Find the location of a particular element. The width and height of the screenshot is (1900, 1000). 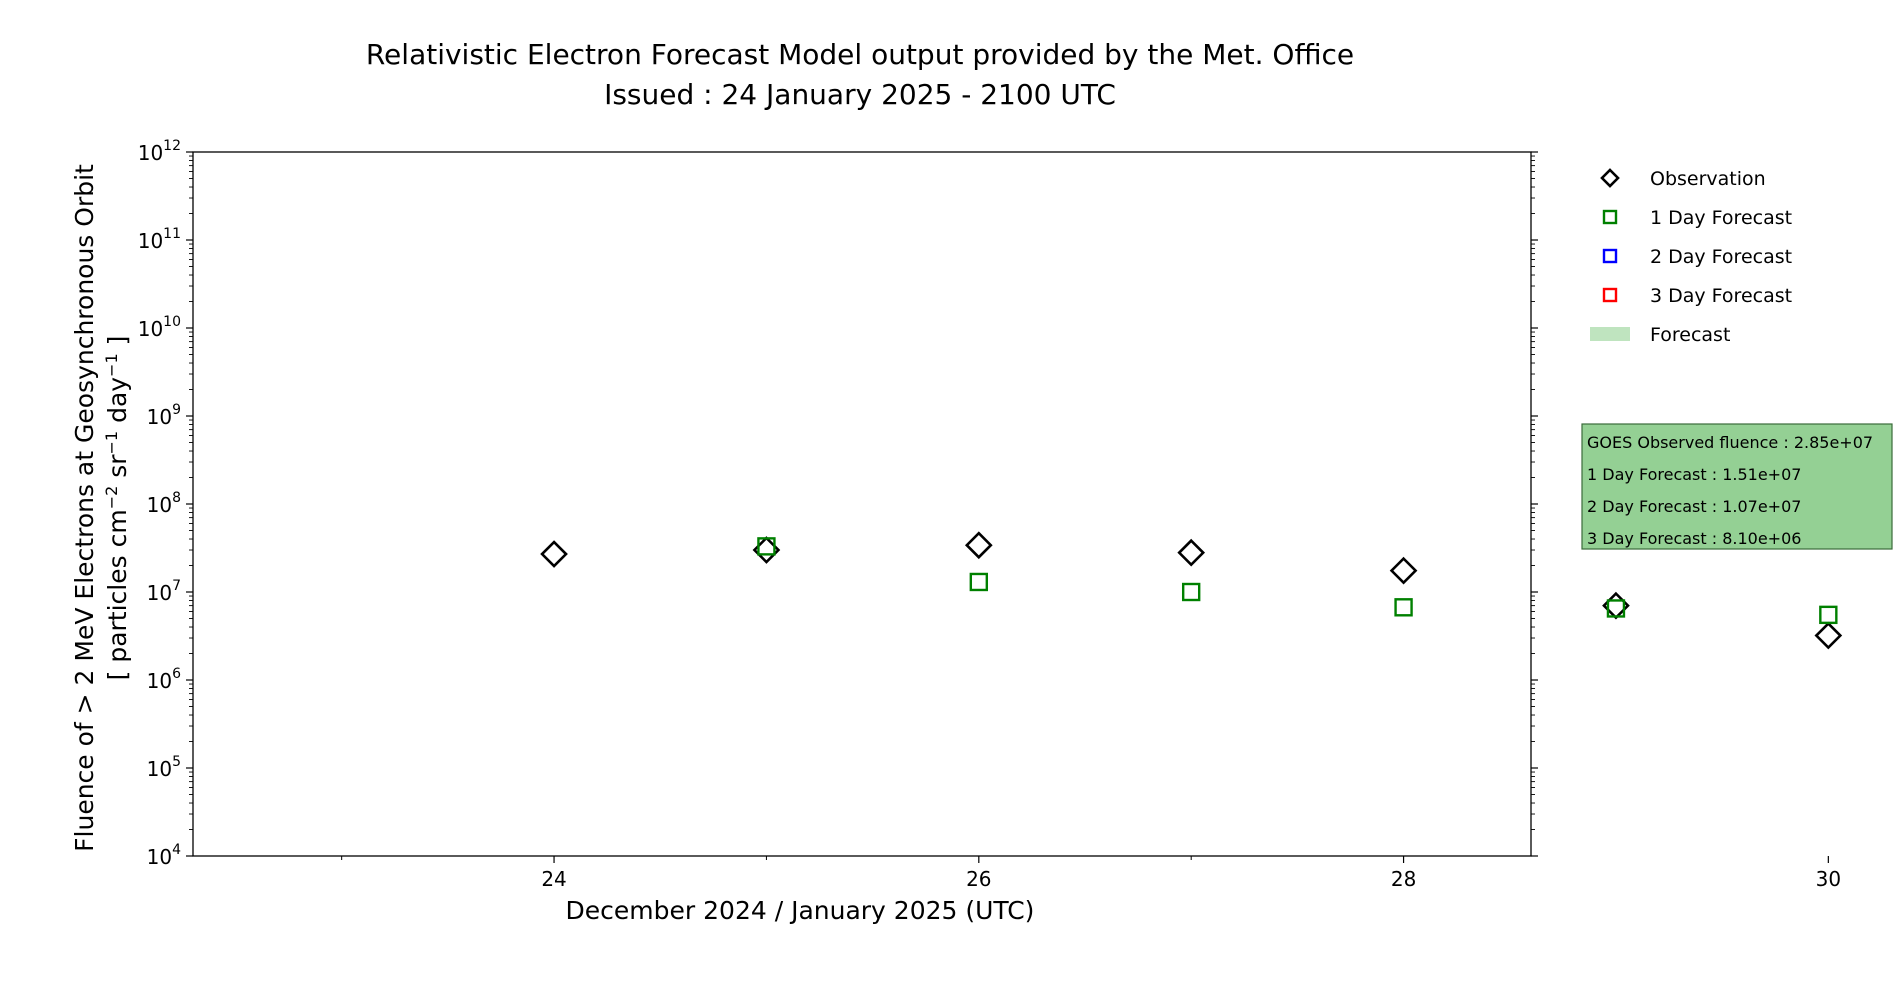

legend-label: Forecast is located at coordinates (1690, 335).